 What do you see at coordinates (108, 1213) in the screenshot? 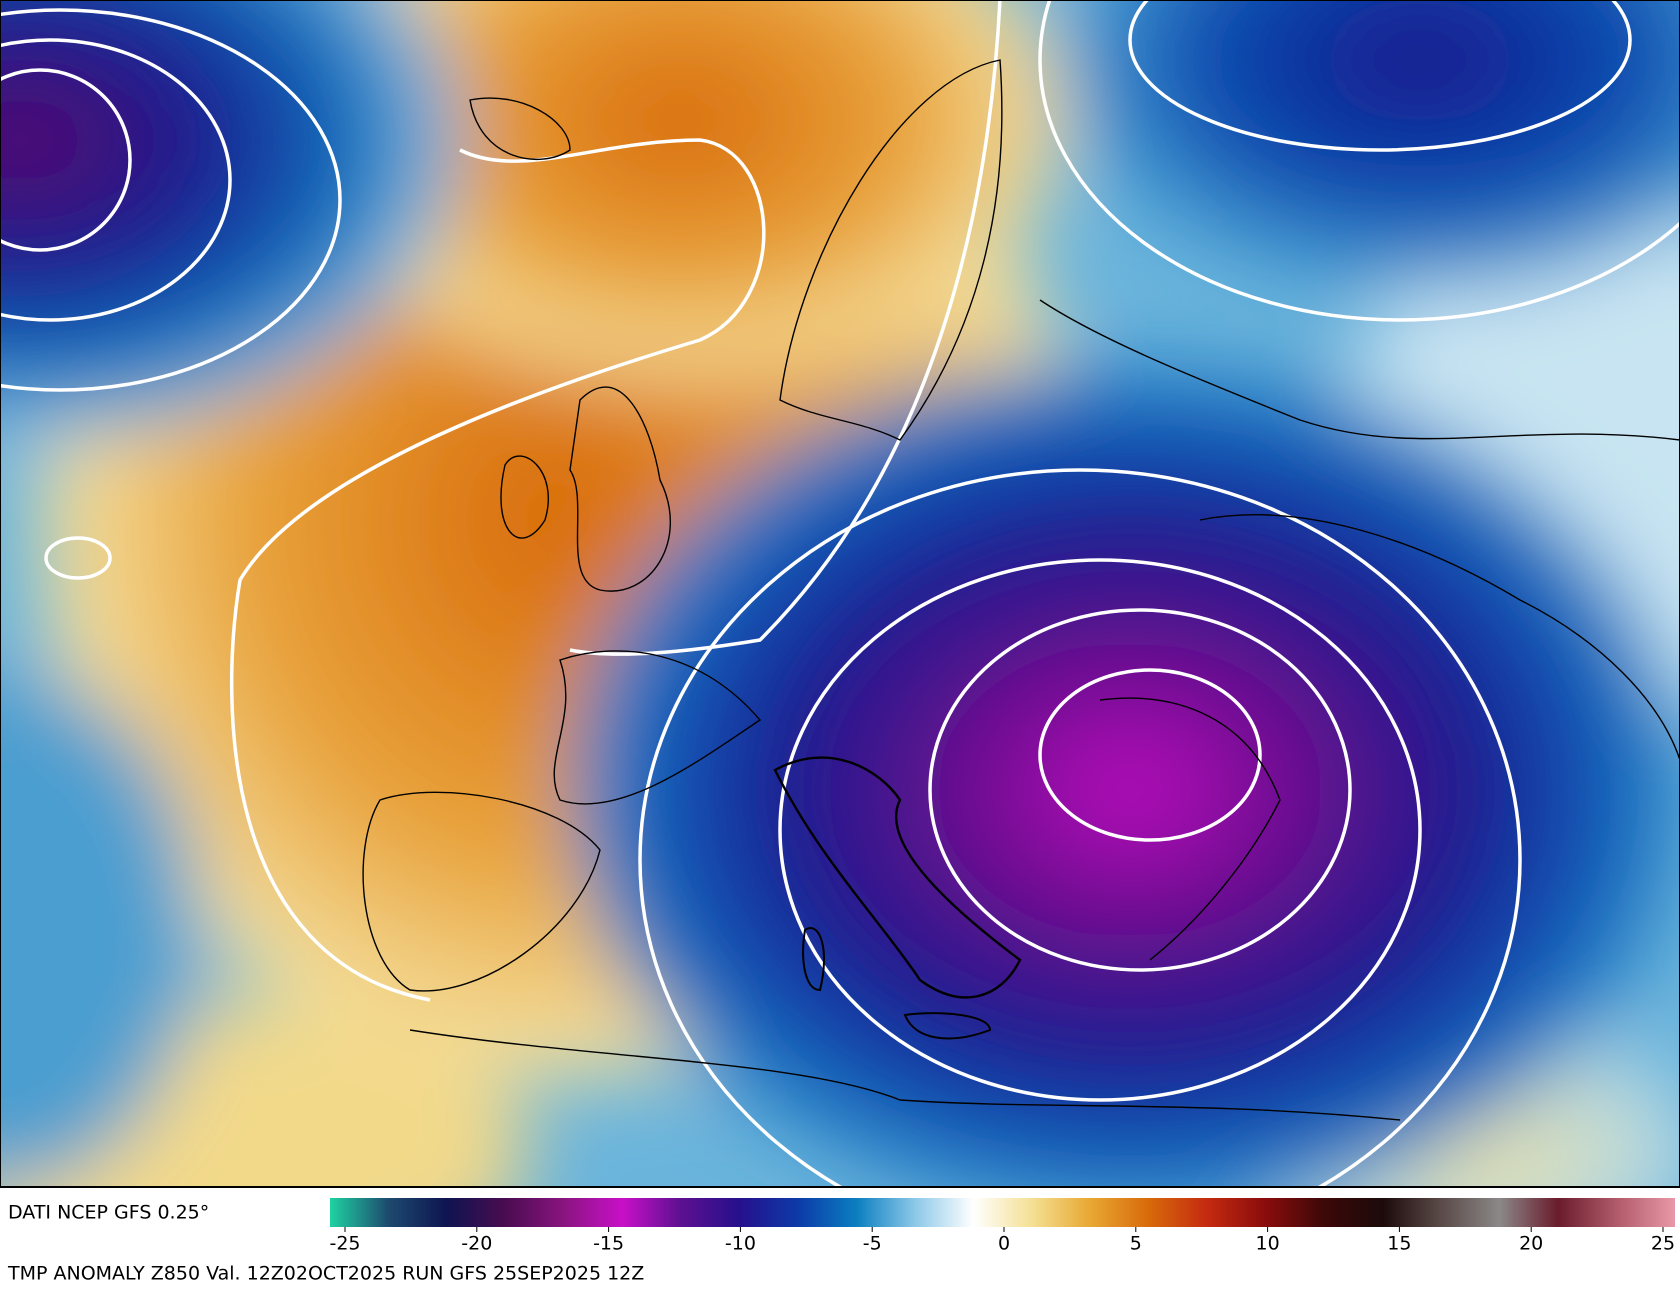
I see `source-label: DATI NCEP GFS 0.25°` at bounding box center [108, 1213].